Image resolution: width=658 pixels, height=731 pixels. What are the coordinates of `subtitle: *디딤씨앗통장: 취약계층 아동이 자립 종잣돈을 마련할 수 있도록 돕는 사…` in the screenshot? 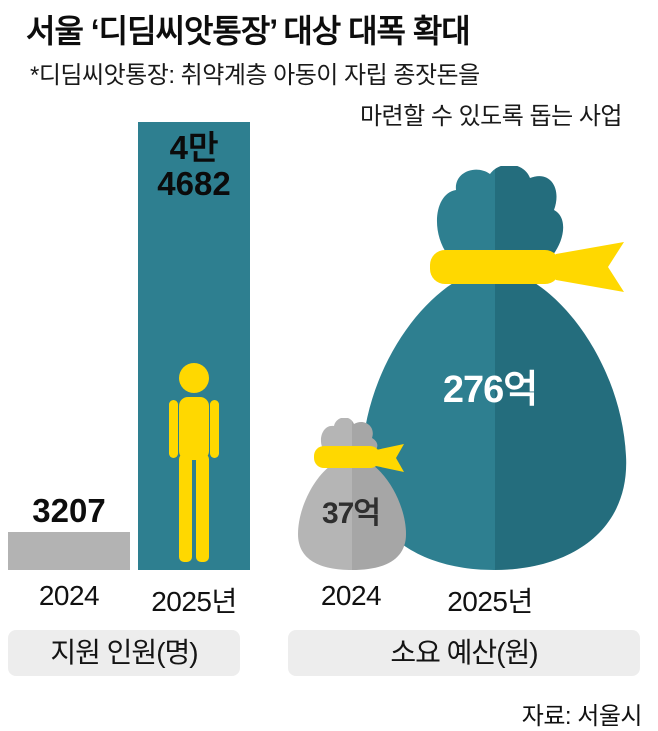 It's located at (326, 93).